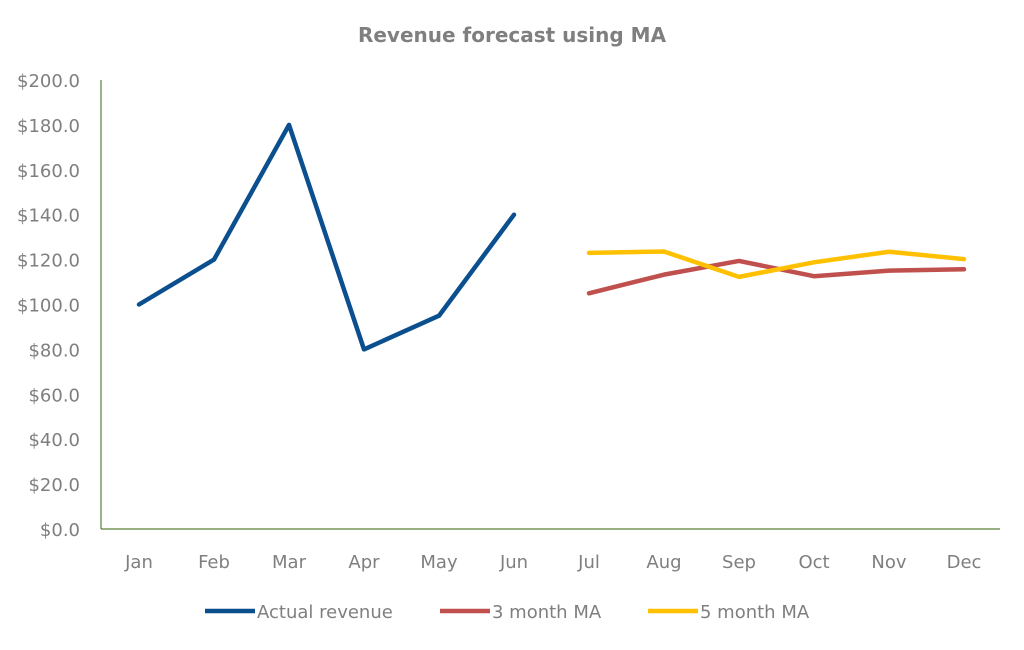  What do you see at coordinates (48, 126) in the screenshot?
I see `y-tick-label: $180.0` at bounding box center [48, 126].